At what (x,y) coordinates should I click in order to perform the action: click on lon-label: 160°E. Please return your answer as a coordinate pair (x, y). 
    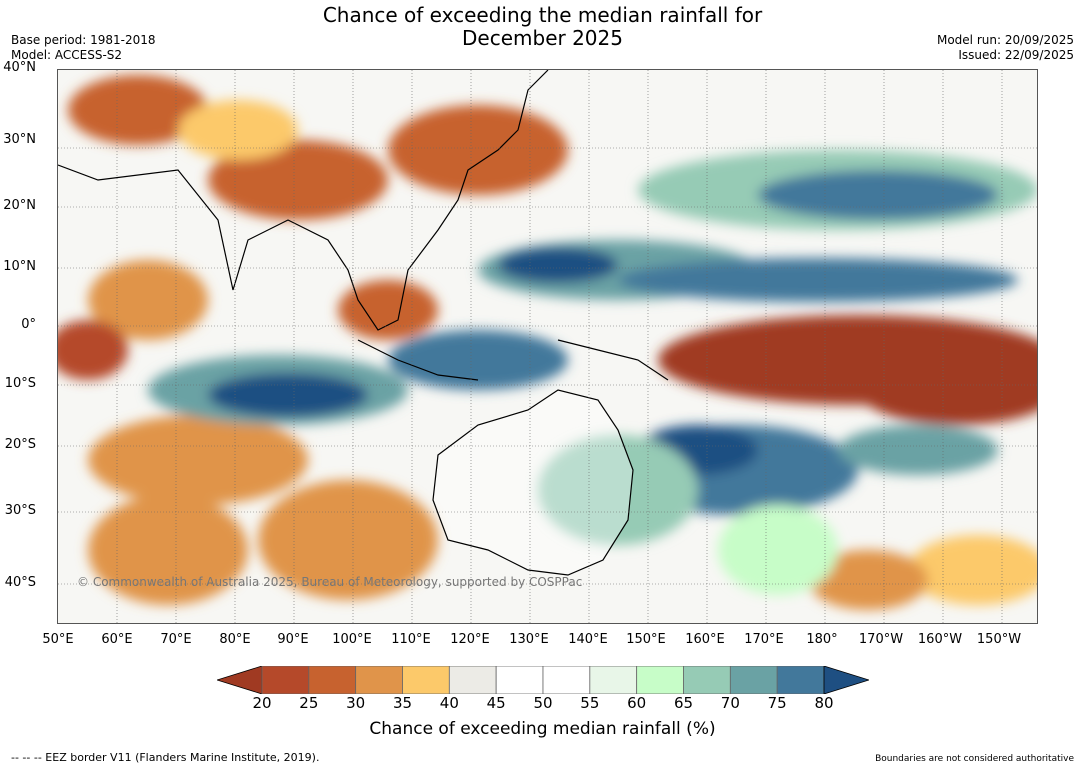
    Looking at the image, I should click on (705, 639).